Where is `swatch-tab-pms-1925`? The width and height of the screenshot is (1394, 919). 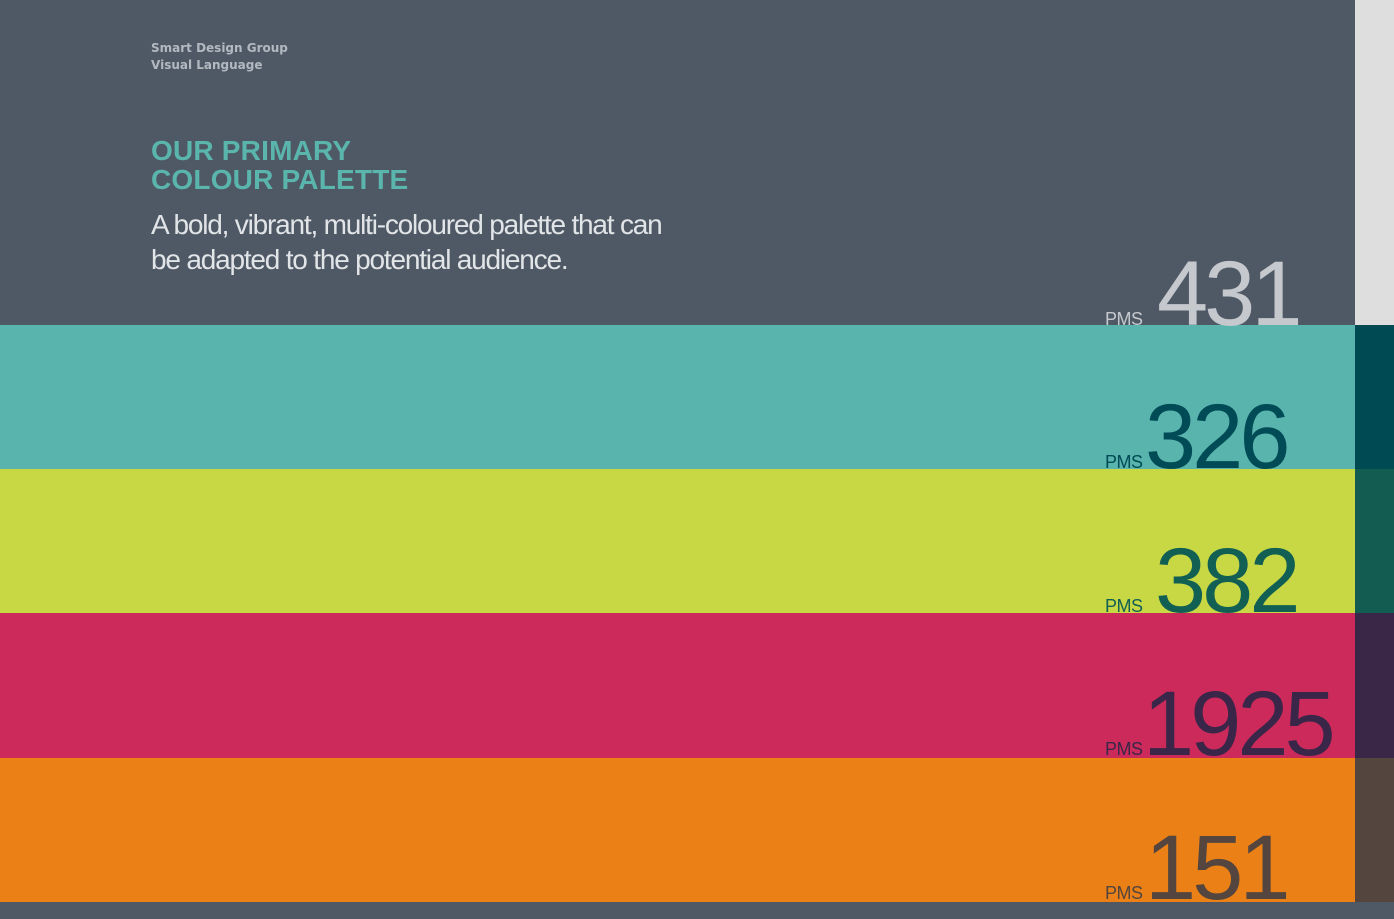
swatch-tab-pms-1925 is located at coordinates (1374, 685).